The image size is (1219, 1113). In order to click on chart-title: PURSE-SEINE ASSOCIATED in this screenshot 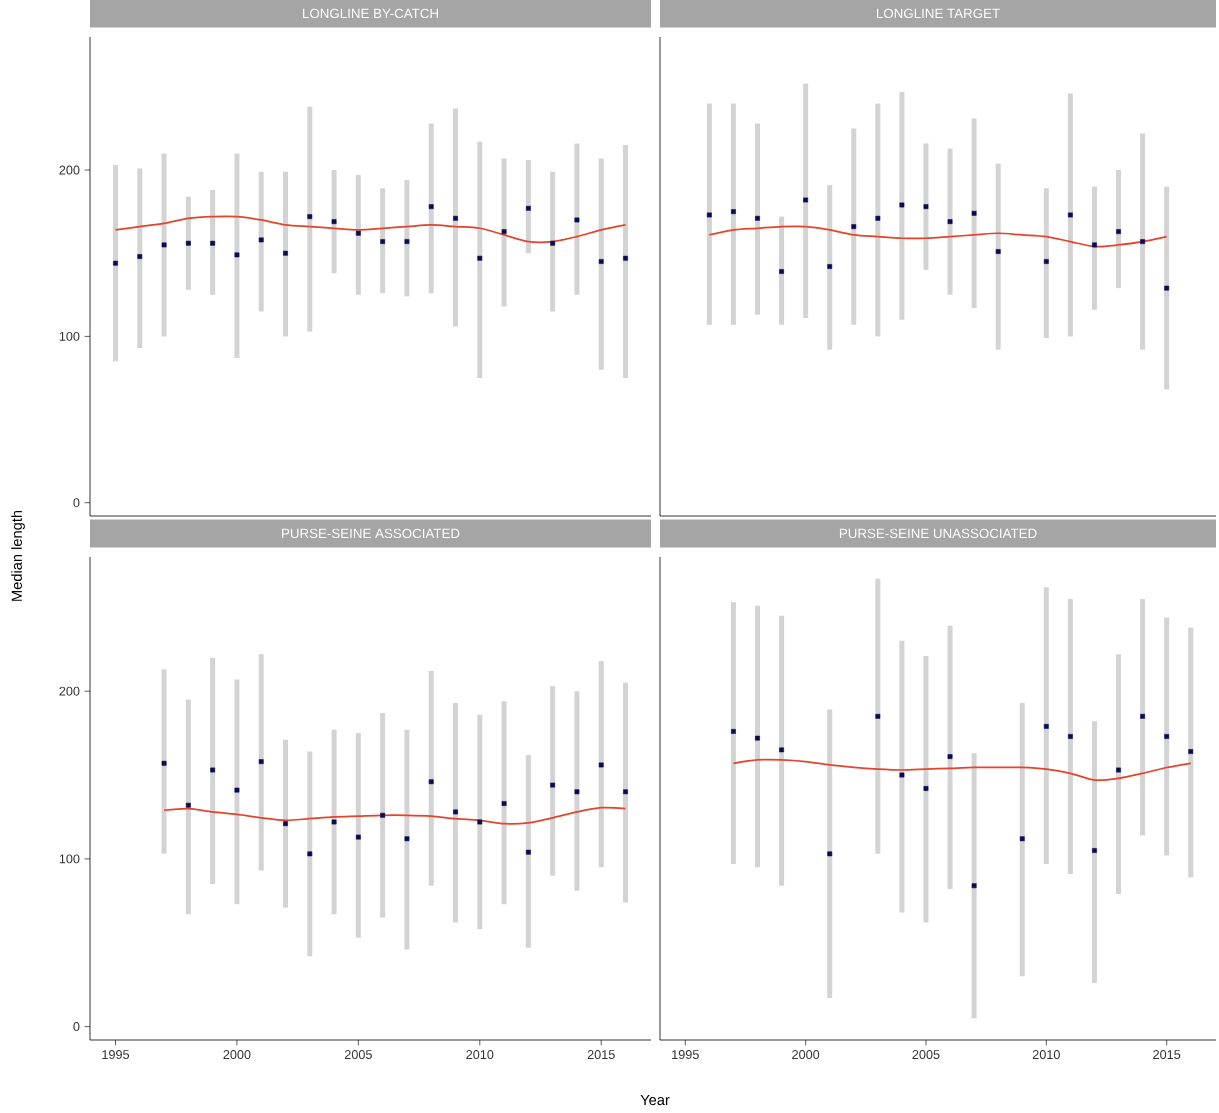, I will do `click(371, 533)`.